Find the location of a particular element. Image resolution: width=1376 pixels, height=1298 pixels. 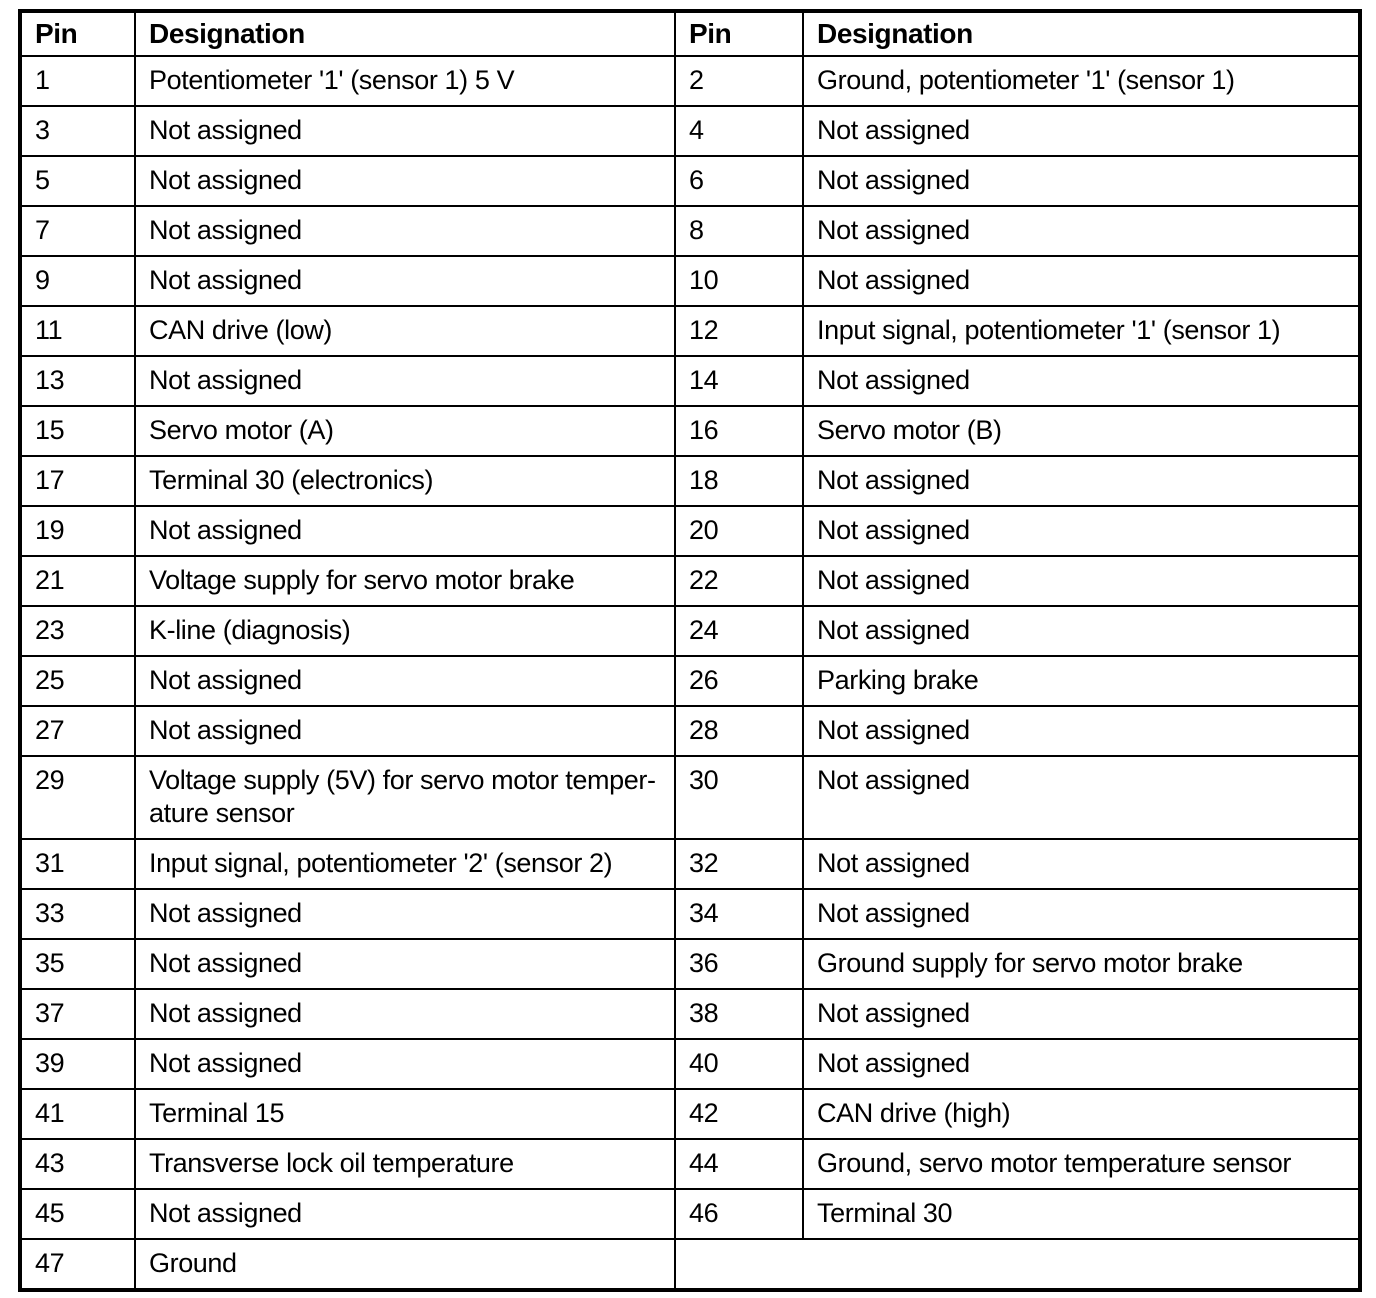

pin-cell: 44 is located at coordinates (739, 1164).